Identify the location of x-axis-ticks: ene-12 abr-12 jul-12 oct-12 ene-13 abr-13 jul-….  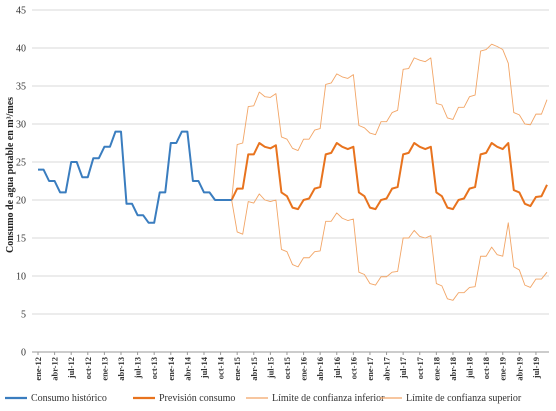
(287, 366).